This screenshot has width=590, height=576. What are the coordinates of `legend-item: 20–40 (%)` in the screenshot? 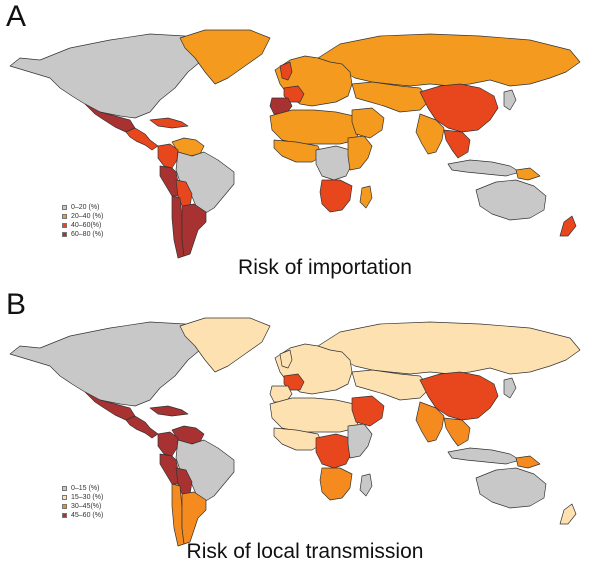 It's located at (82, 216).